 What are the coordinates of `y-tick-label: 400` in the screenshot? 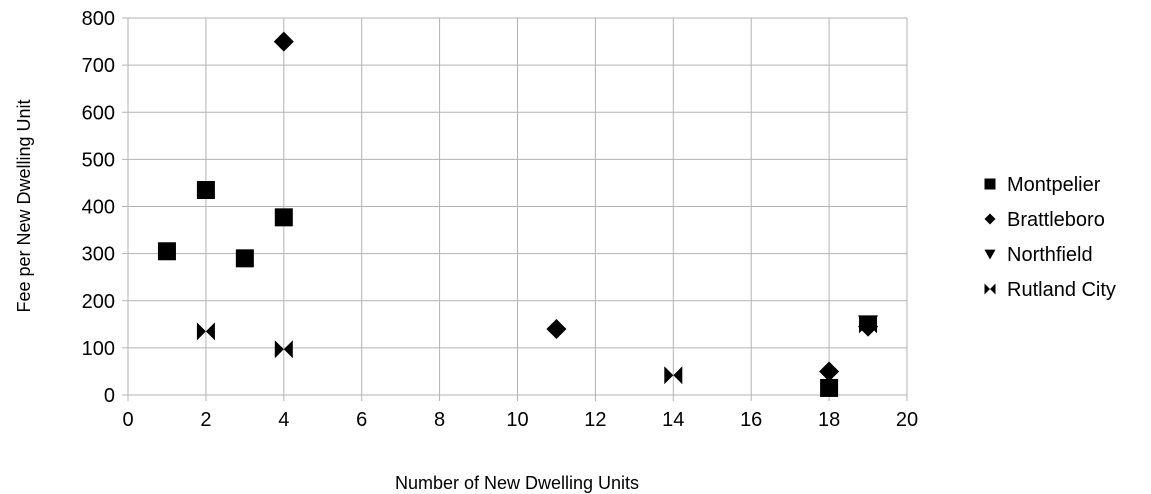 It's located at (98, 208).